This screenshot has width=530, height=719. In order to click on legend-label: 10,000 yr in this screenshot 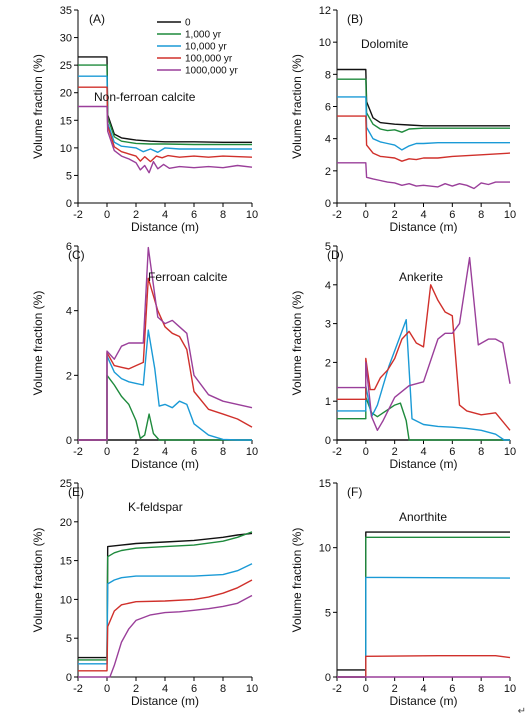, I will do `click(206, 47)`.